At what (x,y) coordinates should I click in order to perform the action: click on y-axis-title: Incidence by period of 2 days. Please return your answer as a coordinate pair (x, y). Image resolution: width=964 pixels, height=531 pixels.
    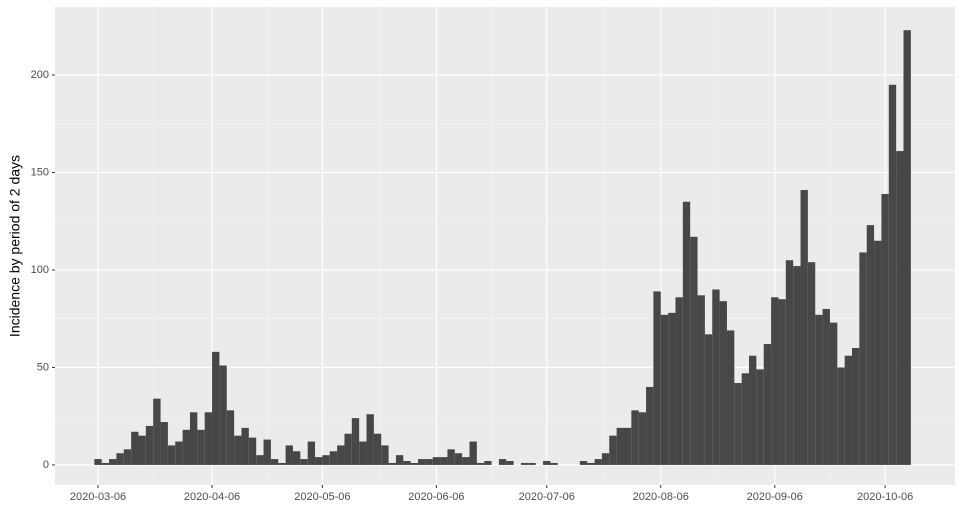
    Looking at the image, I should click on (15, 246).